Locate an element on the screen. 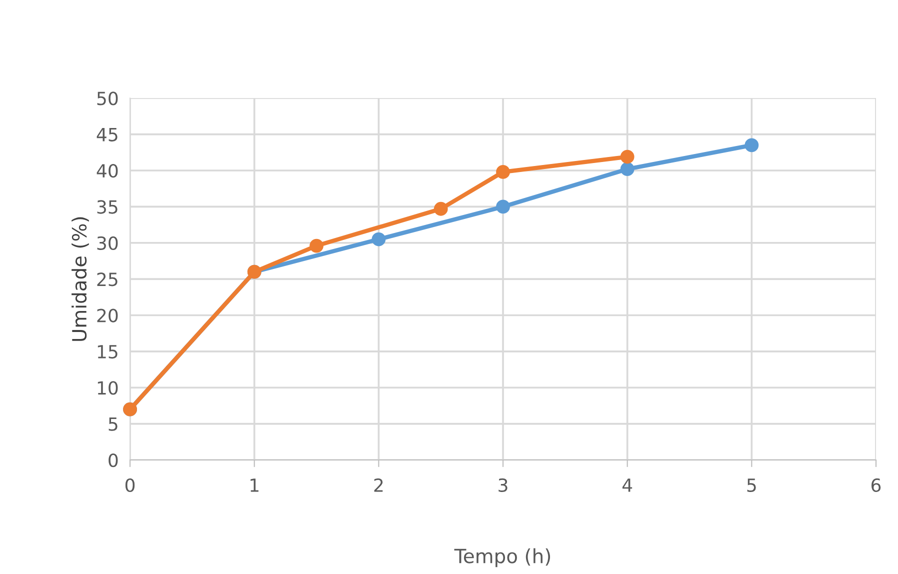  x-tick-label: 3 is located at coordinates (503, 485).